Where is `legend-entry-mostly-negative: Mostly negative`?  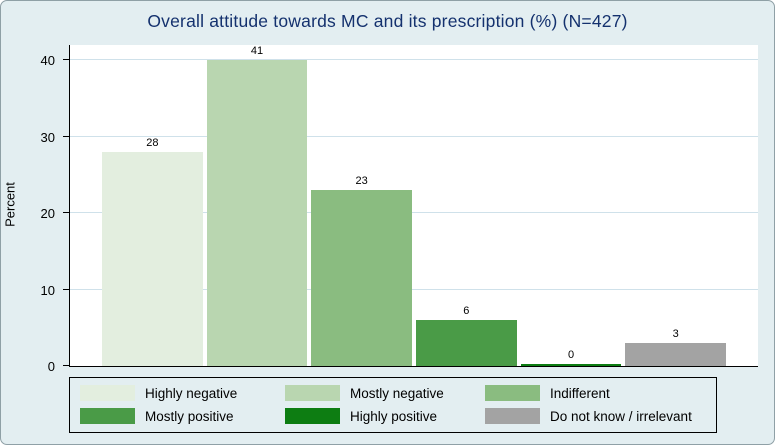 legend-entry-mostly-negative: Mostly negative is located at coordinates (385, 393).